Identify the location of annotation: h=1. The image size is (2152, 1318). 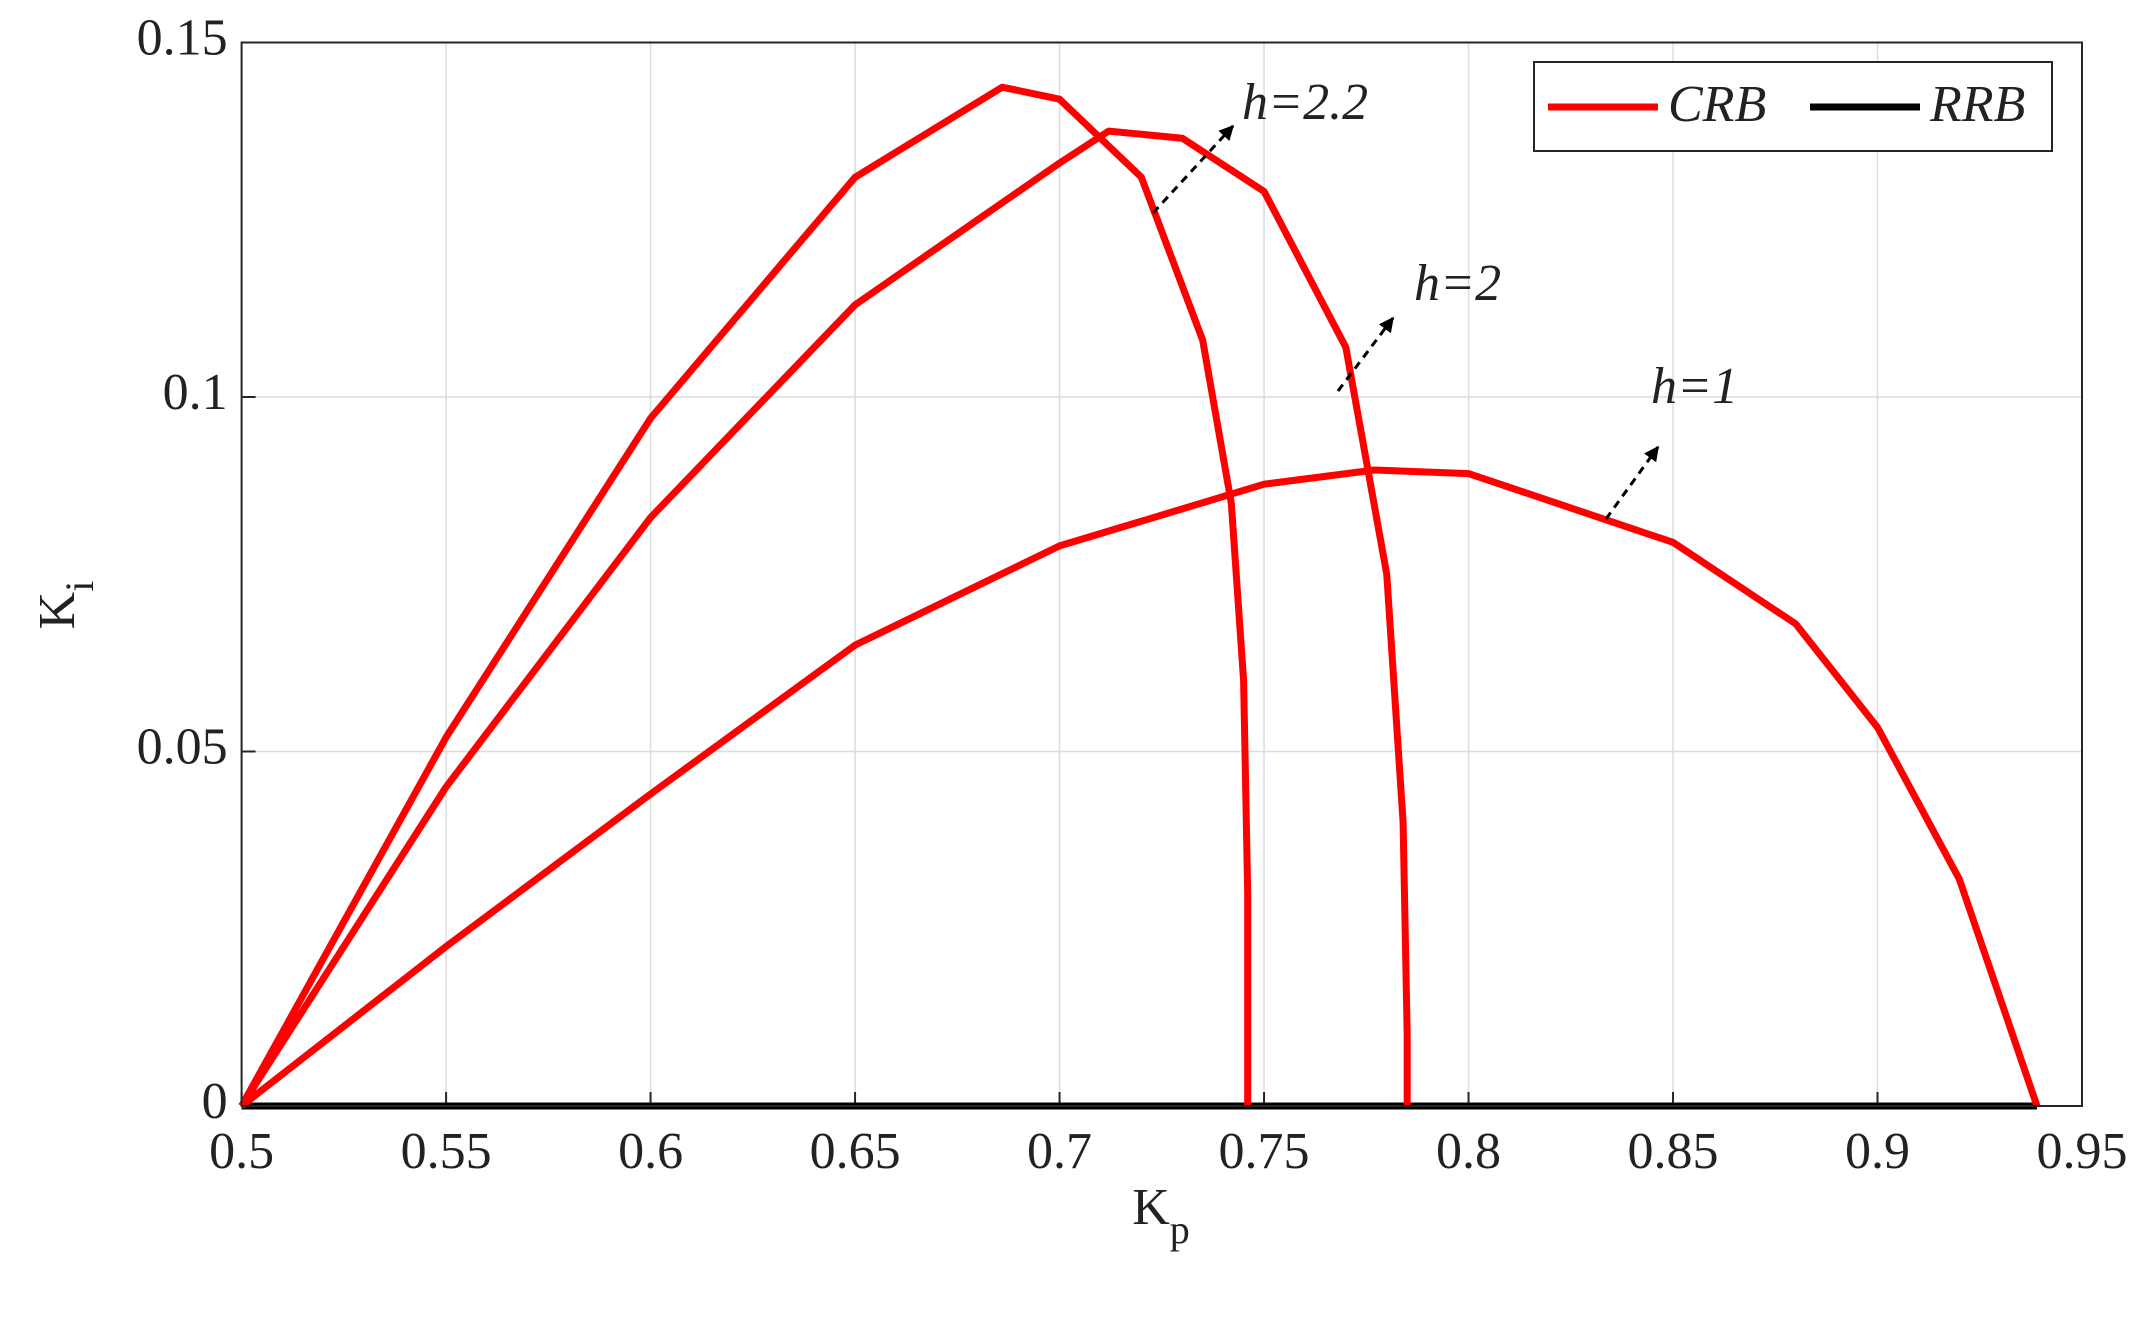
(1694, 386).